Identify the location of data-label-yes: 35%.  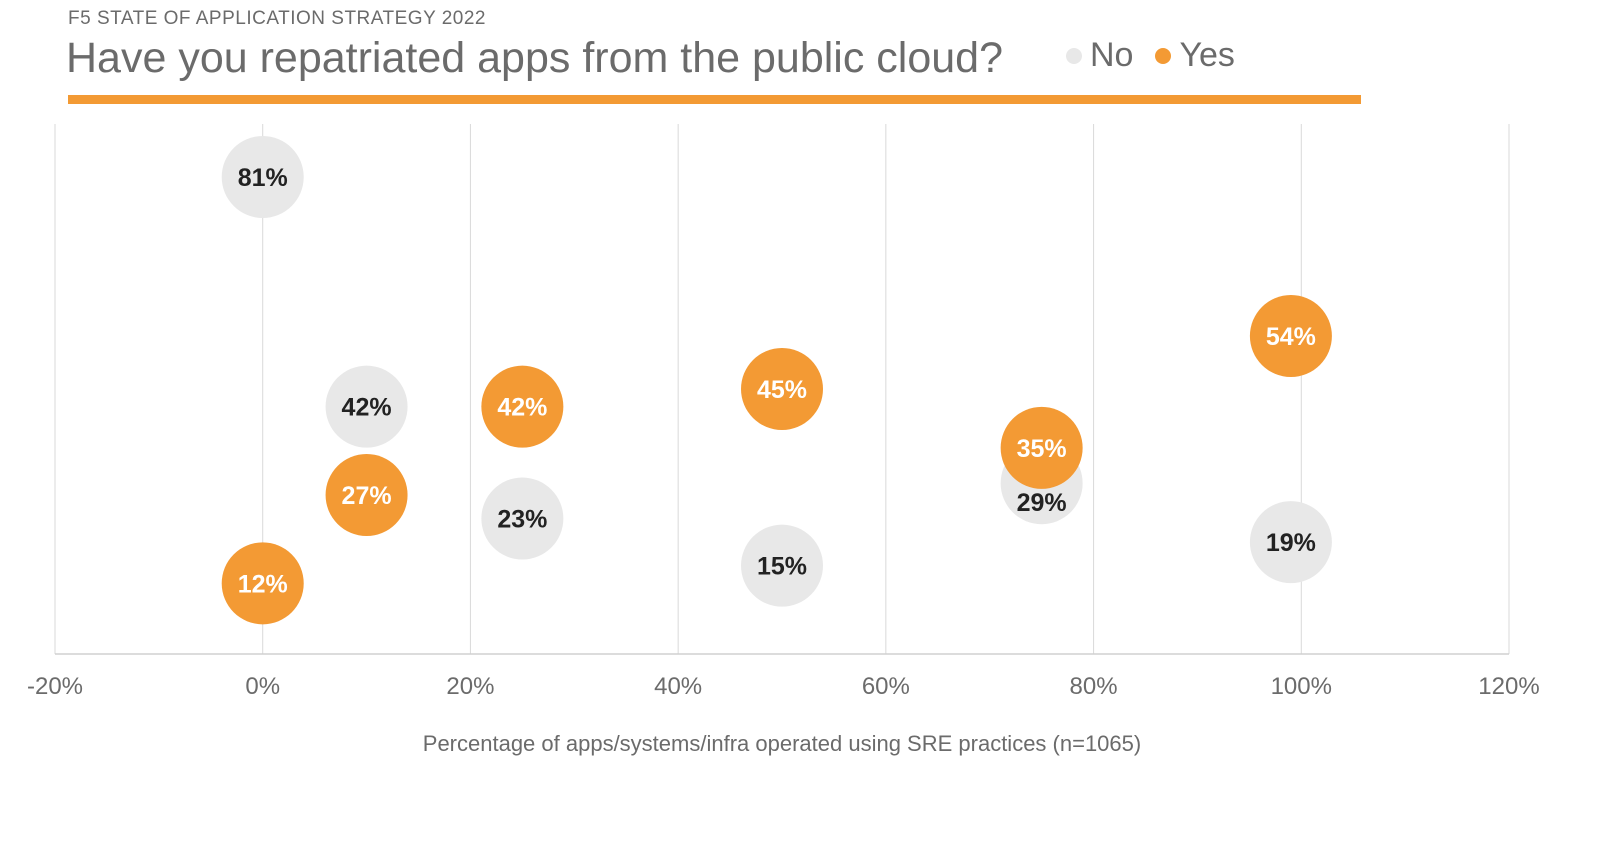
(1042, 449).